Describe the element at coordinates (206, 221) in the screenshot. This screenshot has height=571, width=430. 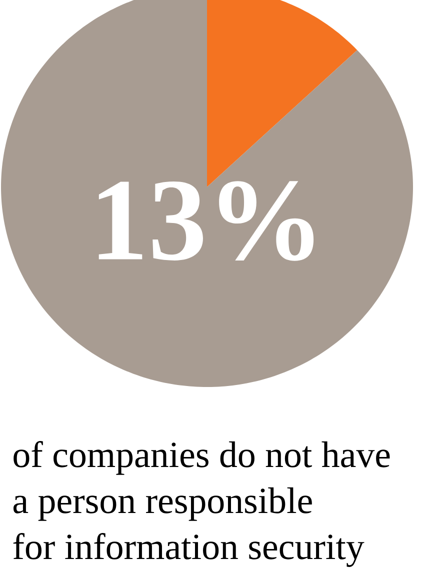
I see `text: 13%` at that location.